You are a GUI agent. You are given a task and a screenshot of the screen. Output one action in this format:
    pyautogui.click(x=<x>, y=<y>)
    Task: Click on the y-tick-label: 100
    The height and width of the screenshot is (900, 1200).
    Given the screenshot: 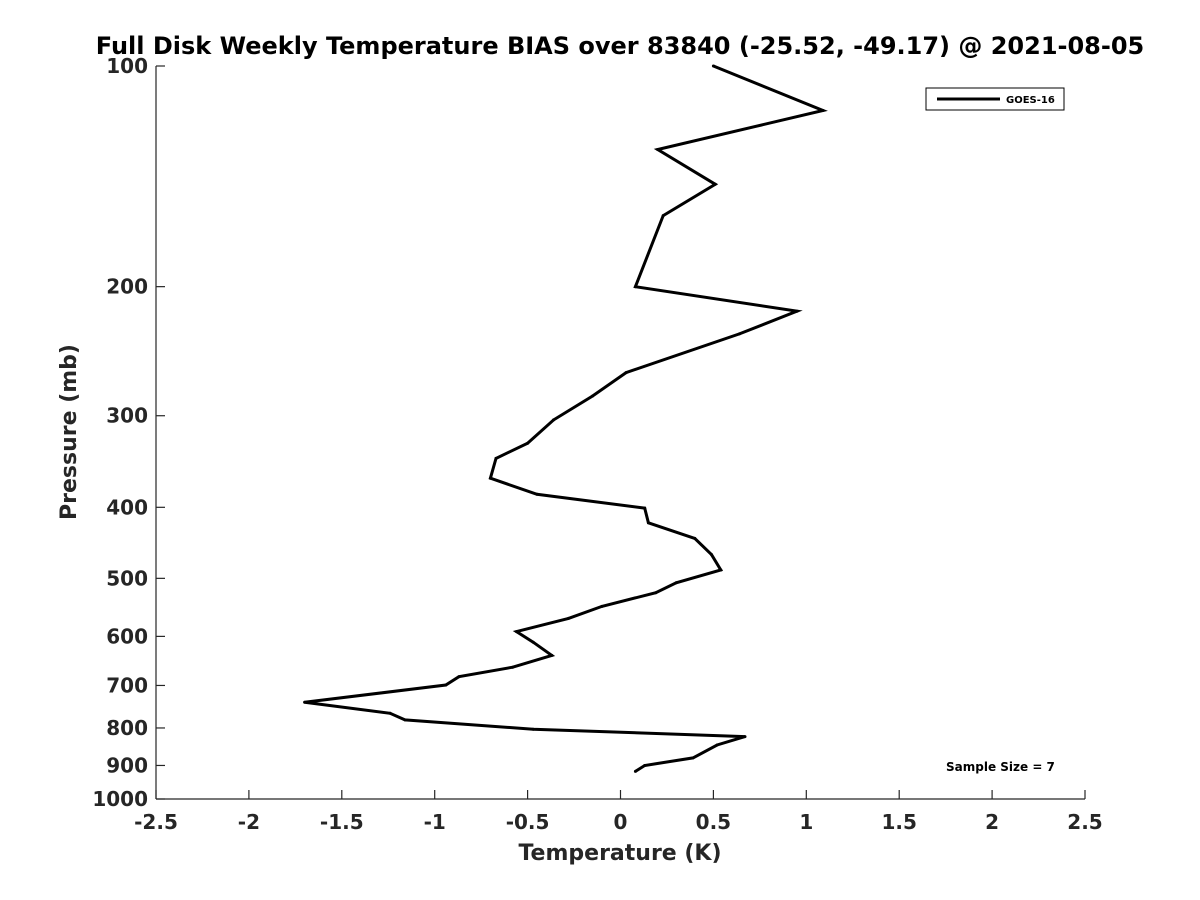 What is the action you would take?
    pyautogui.click(x=127, y=66)
    